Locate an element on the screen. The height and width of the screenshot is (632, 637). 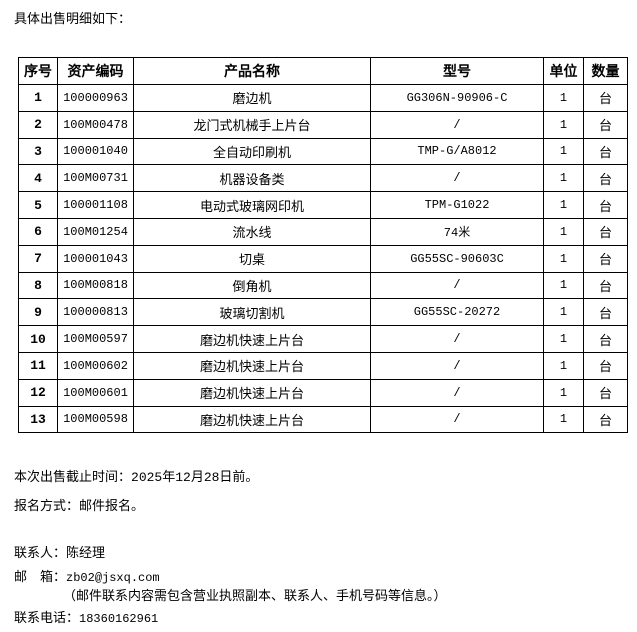
table-row: 9 100000813 玻璃切割机 GG55SC-20272 1 台 is located at coordinates (323, 312).